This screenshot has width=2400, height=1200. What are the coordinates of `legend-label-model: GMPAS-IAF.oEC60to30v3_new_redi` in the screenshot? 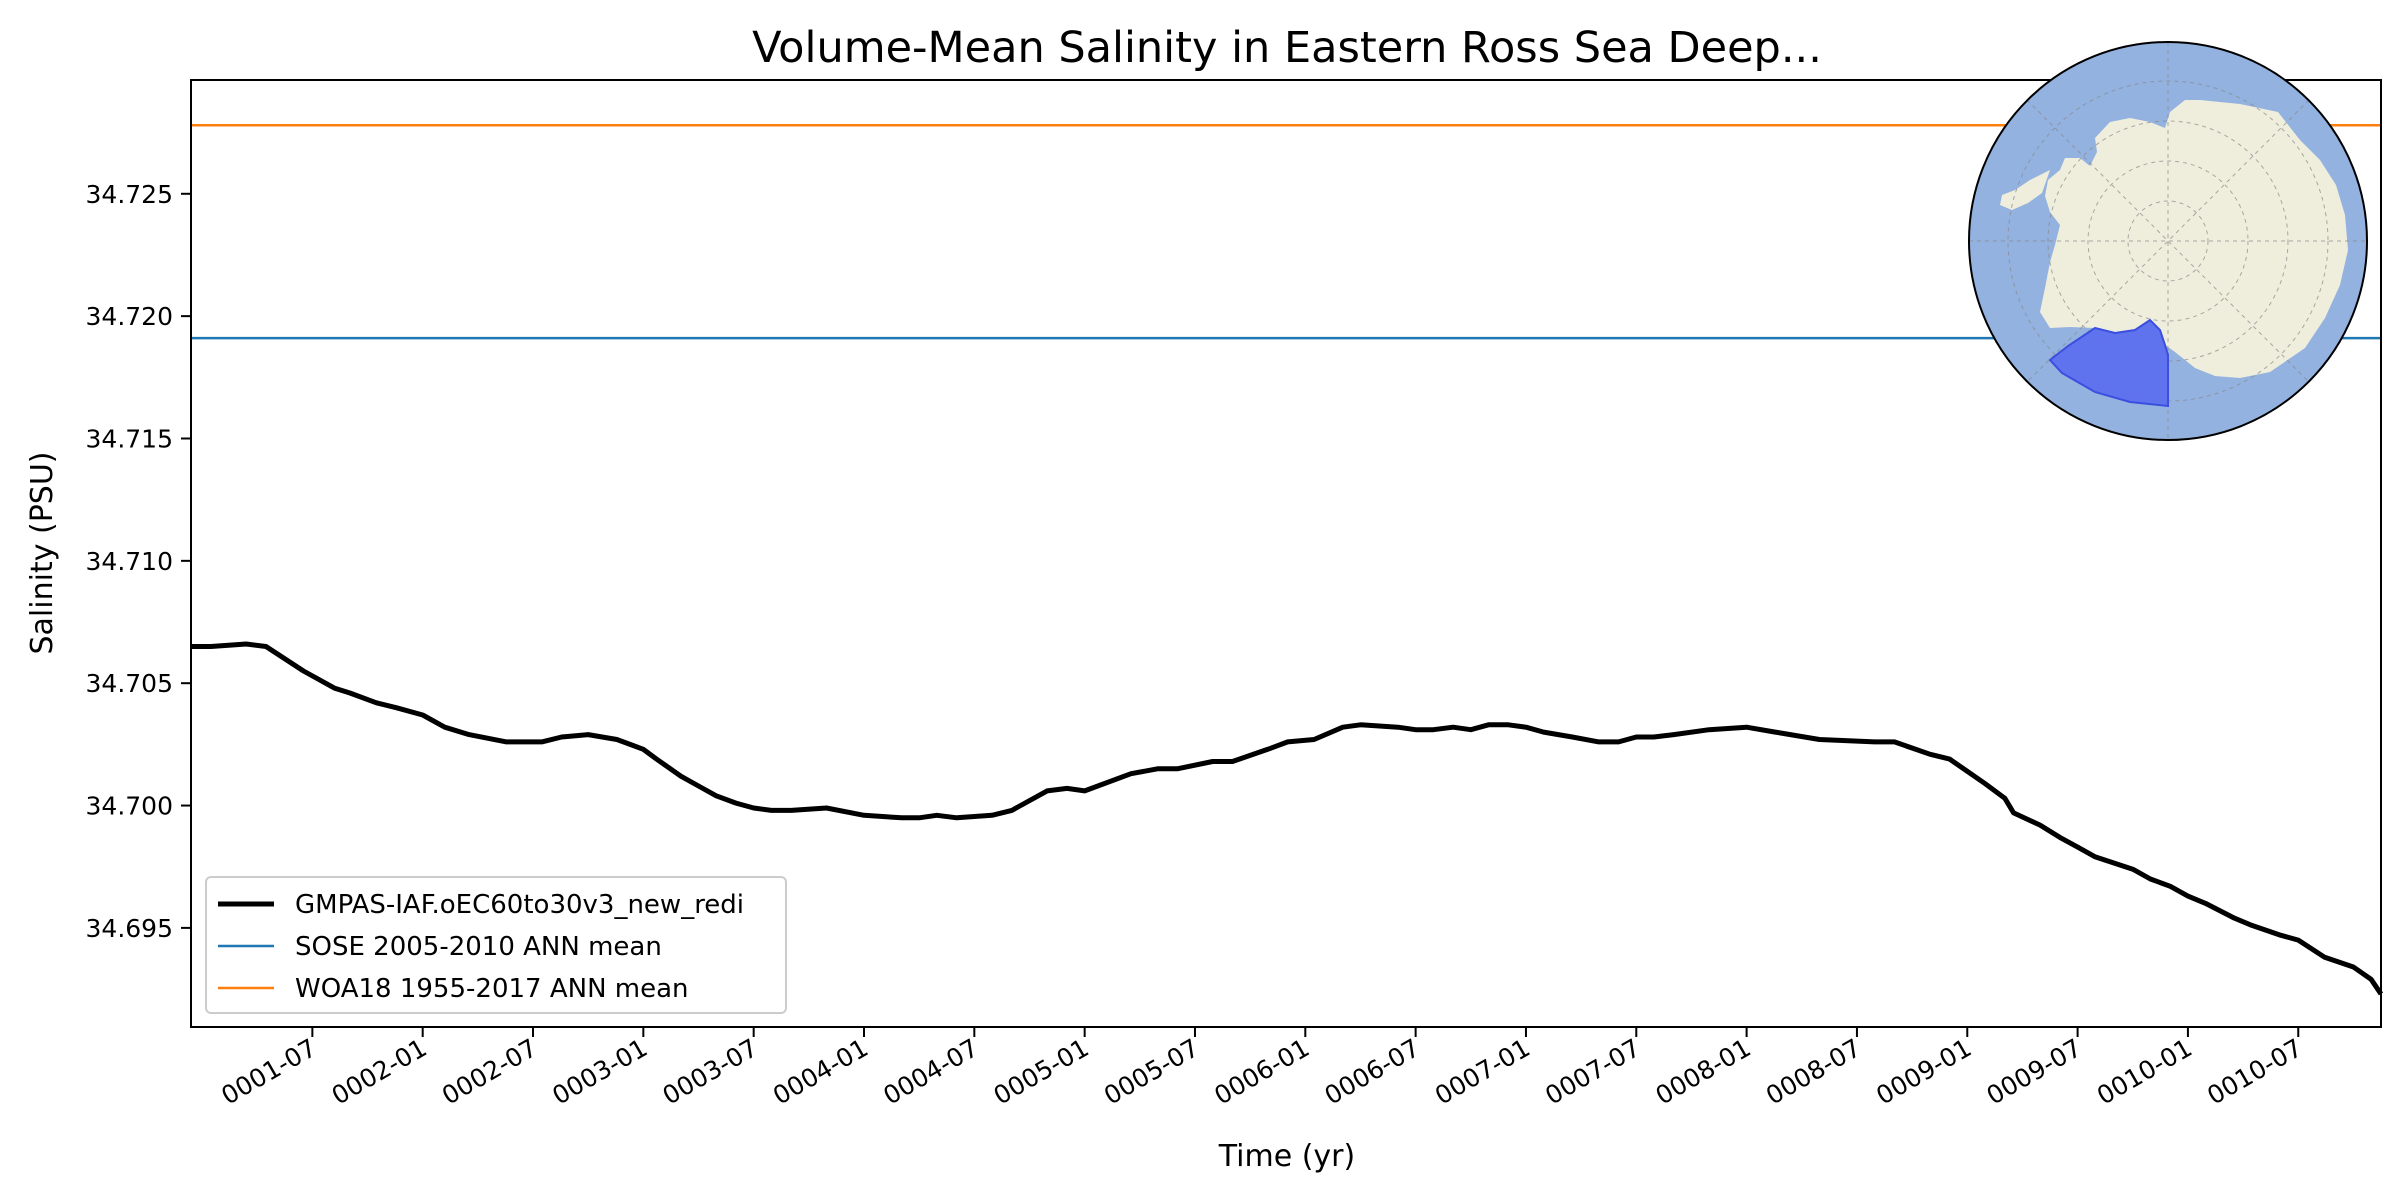 It's located at (519, 905).